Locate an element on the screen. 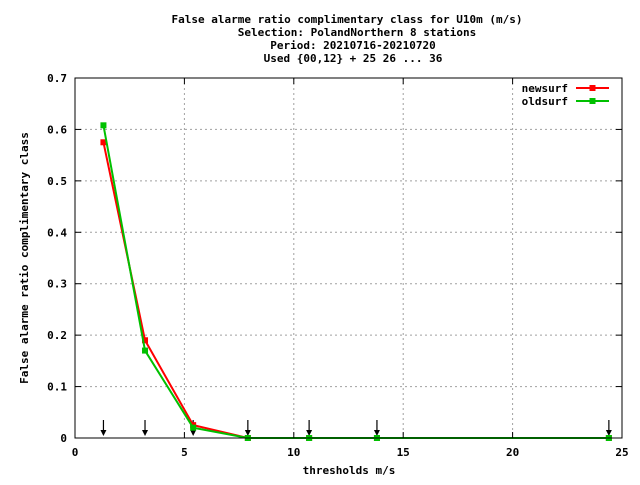 The image size is (640, 485). y-tick-label: 0.7 is located at coordinates (57, 78).